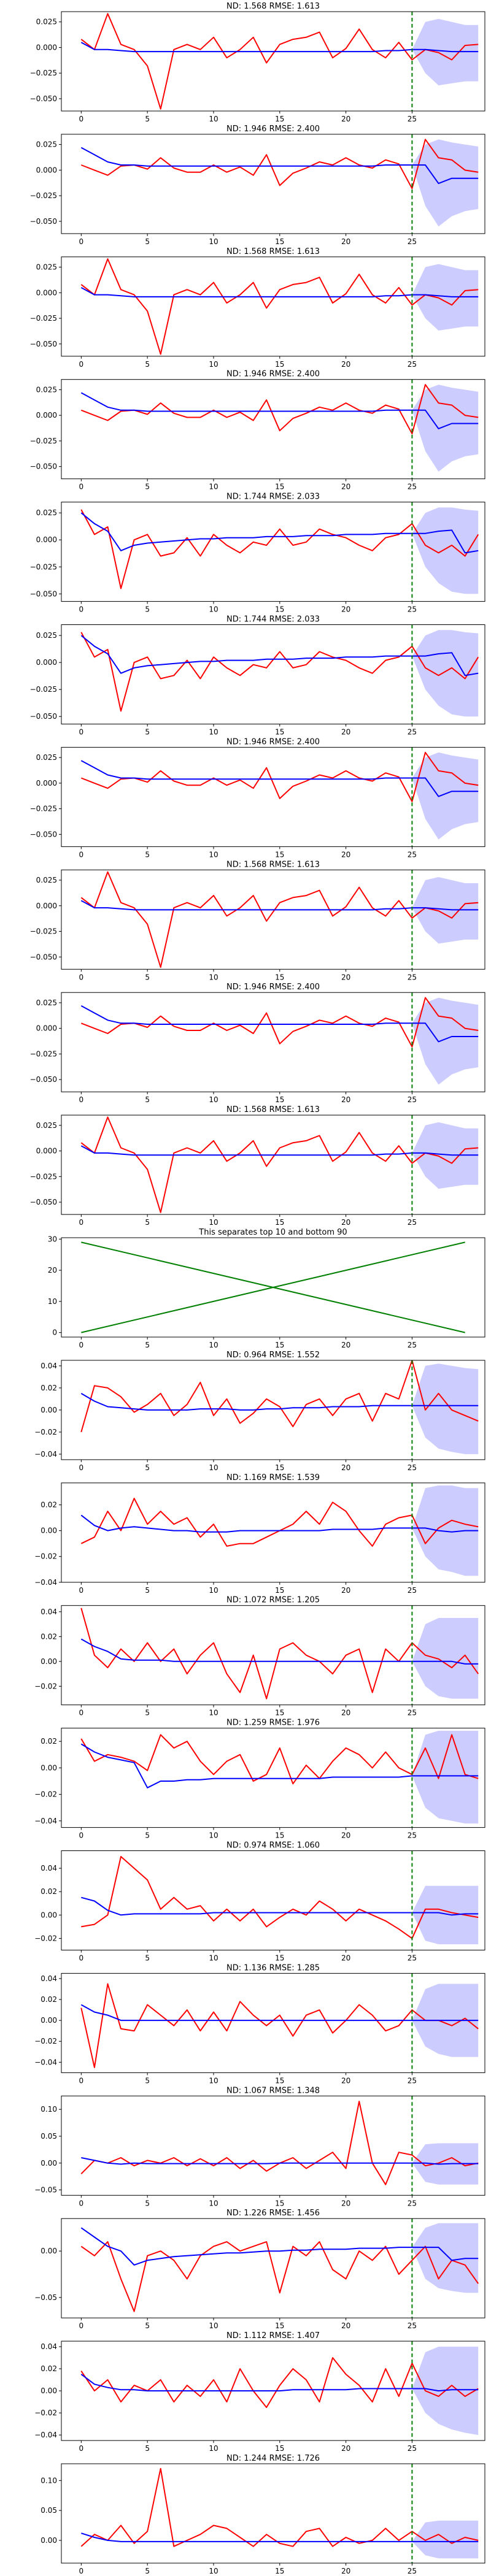 The image size is (491, 2576). Describe the element at coordinates (273, 619) in the screenshot. I see `subplot-title: ND: 1.744 RMSE: 2.033` at that location.